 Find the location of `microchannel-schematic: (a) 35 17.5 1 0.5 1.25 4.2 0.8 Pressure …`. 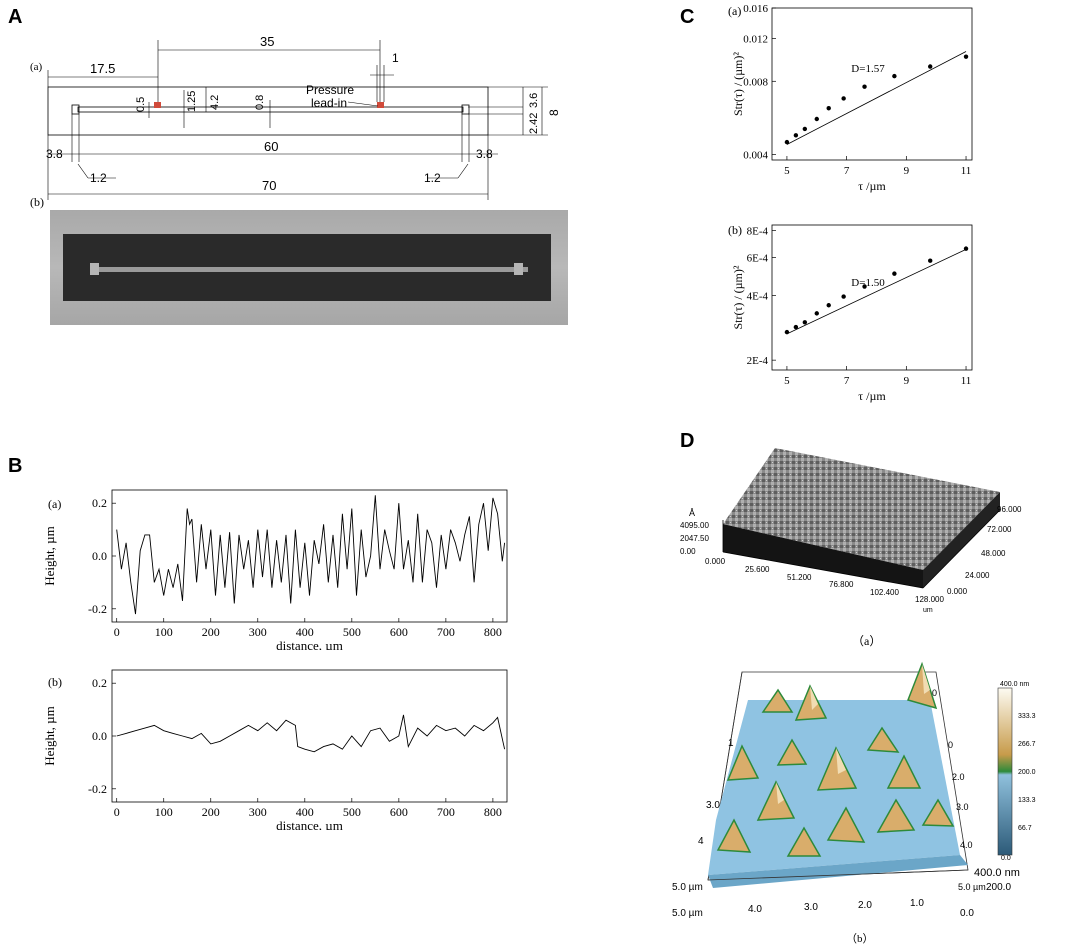

microchannel-schematic: (a) 35 17.5 1 0.5 1.25 4.2 0.8 Pressure … is located at coordinates (295, 117).